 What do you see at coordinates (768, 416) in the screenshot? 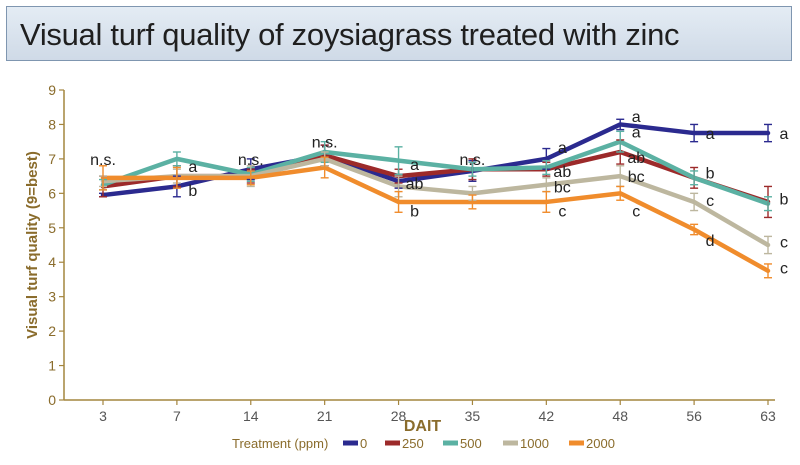
I see `x-tick-label: 63` at bounding box center [768, 416].